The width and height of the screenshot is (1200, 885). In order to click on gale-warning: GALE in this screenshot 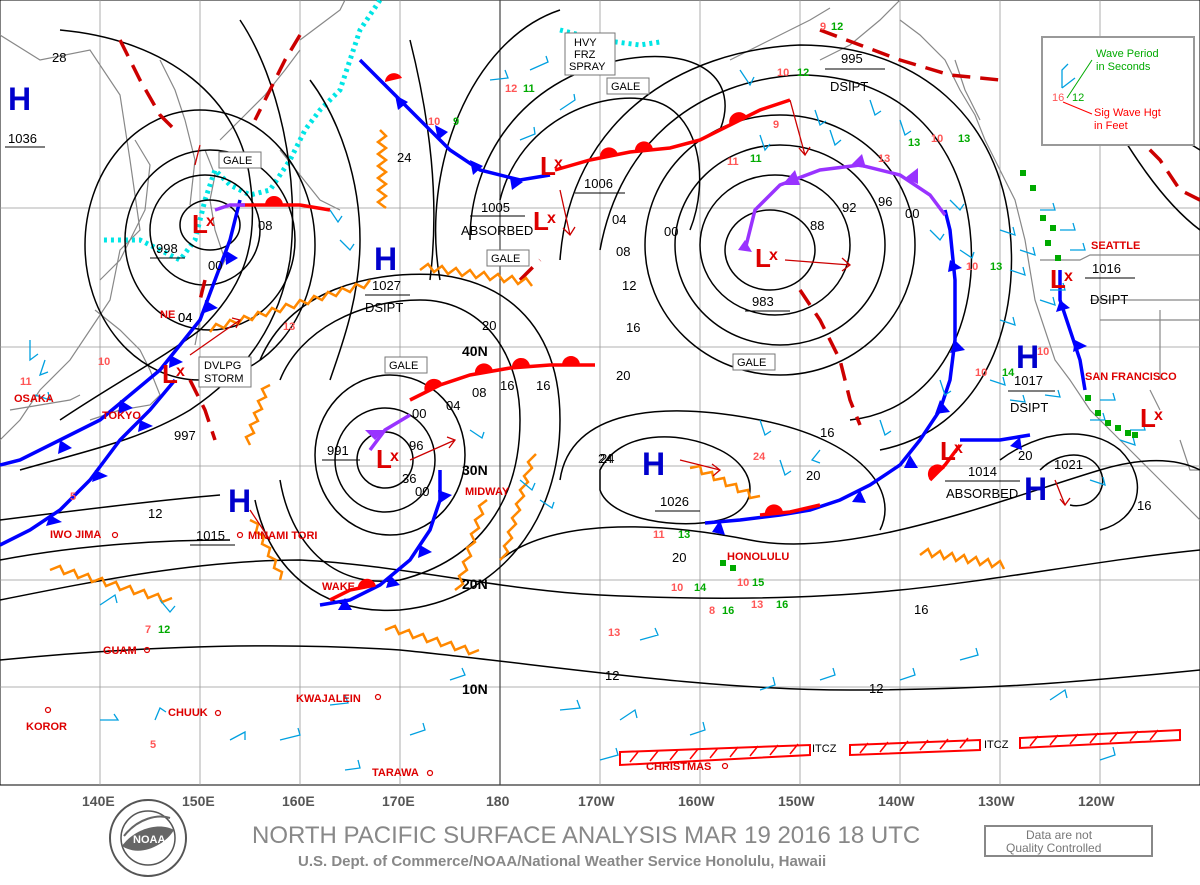, I will do `click(237, 161)`.